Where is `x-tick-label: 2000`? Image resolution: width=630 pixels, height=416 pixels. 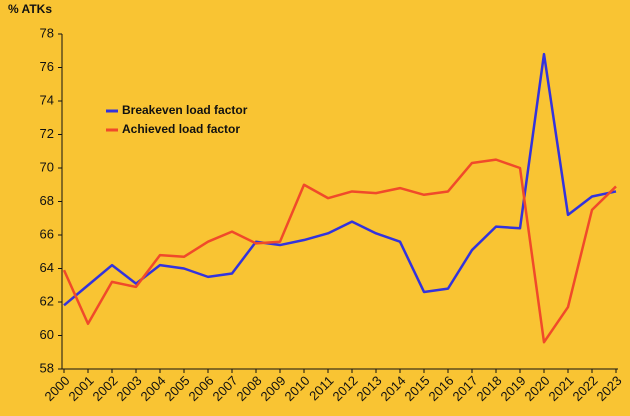
x-tick-label: 2000 is located at coordinates (56, 388).